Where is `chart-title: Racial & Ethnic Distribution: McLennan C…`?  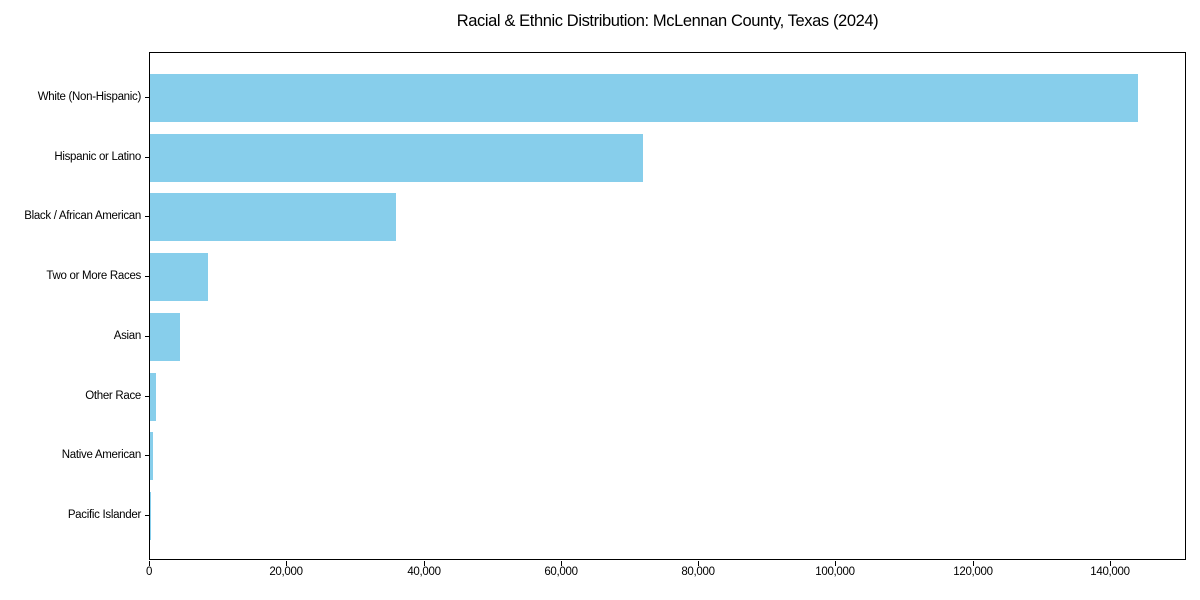
chart-title: Racial & Ethnic Distribution: McLennan C… is located at coordinates (667, 21).